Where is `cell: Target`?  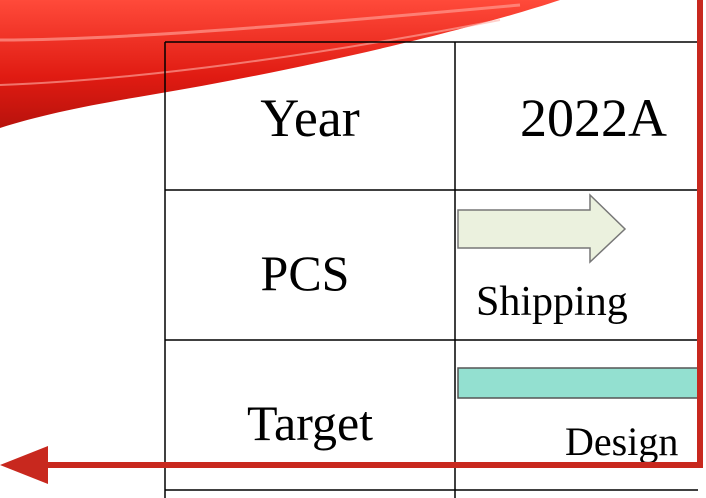 cell: Target is located at coordinates (310, 423).